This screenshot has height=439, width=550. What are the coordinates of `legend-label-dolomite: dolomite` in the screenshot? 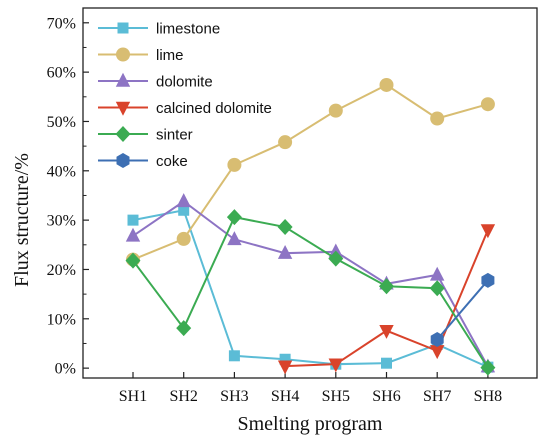 It's located at (184, 82).